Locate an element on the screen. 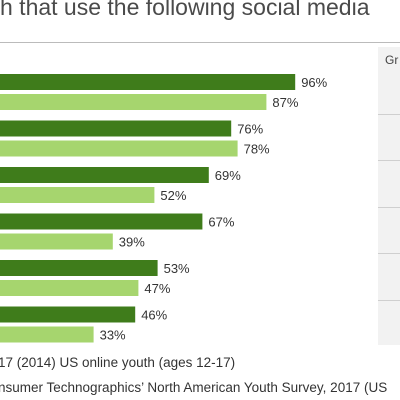 The height and width of the screenshot is (400, 400). data-label-light-4: 39% is located at coordinates (132, 242).